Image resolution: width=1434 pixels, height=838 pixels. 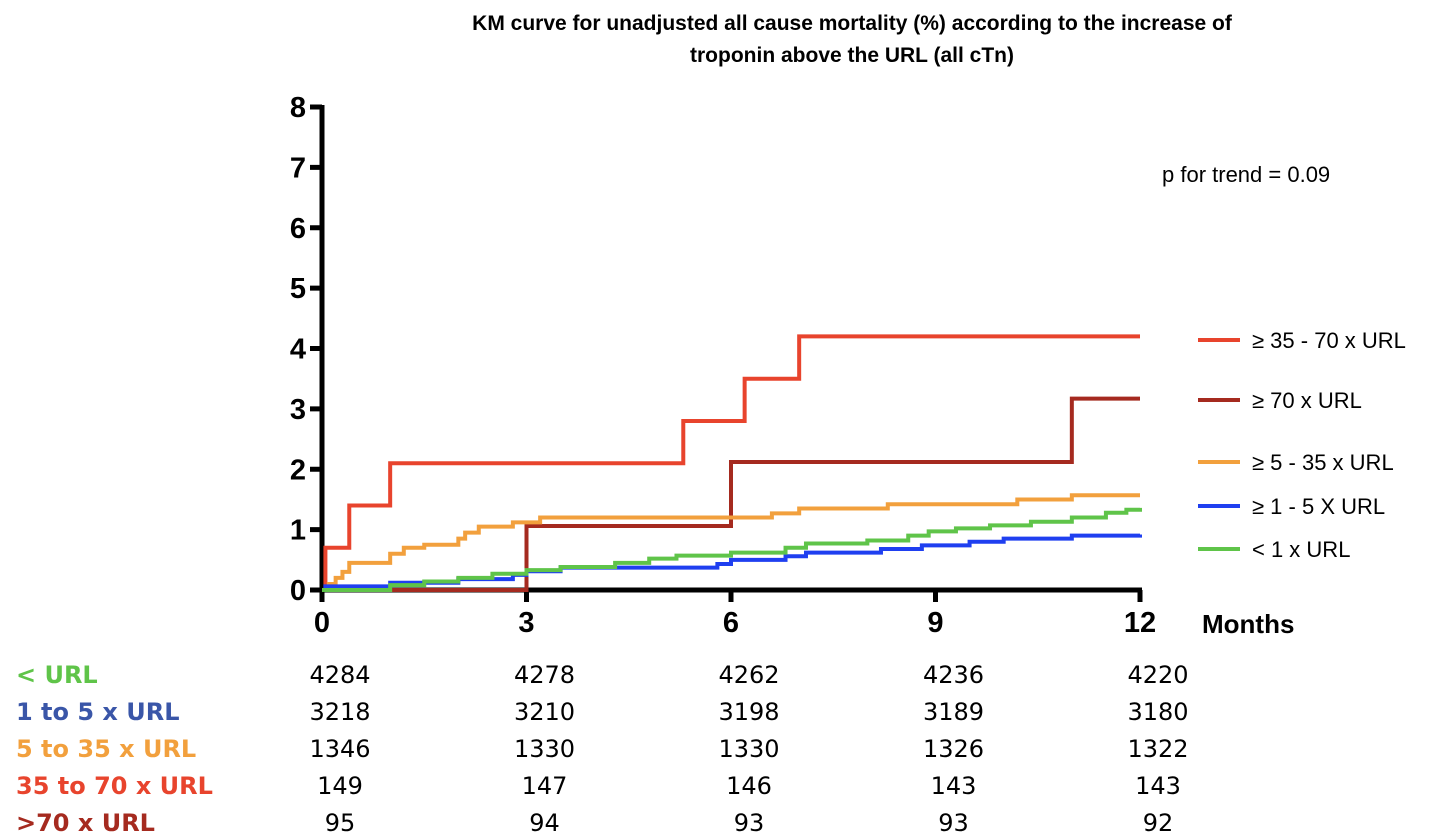 What do you see at coordinates (298, 350) in the screenshot?
I see `y-tick-label: 4` at bounding box center [298, 350].